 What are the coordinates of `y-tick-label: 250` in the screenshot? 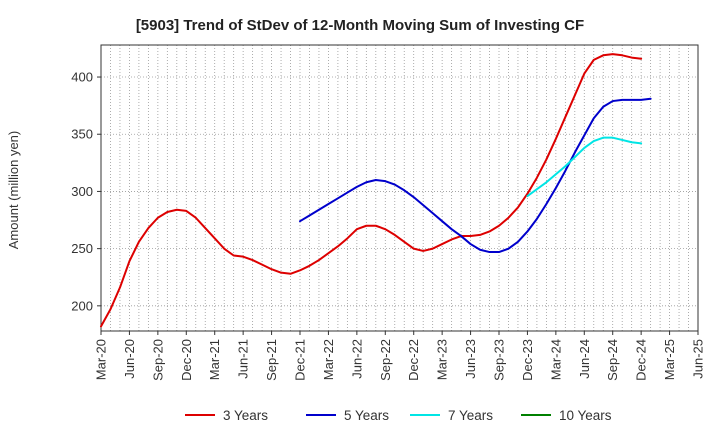 It's located at (82, 248).